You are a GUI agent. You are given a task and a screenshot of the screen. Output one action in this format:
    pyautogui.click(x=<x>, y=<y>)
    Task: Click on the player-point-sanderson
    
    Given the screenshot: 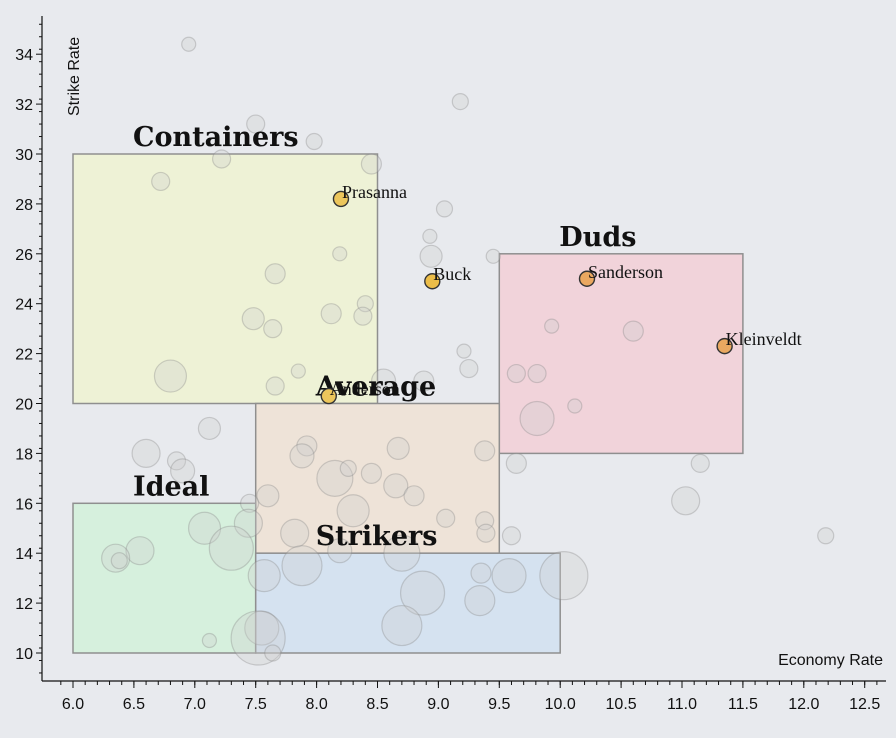 What is the action you would take?
    pyautogui.click(x=587, y=278)
    